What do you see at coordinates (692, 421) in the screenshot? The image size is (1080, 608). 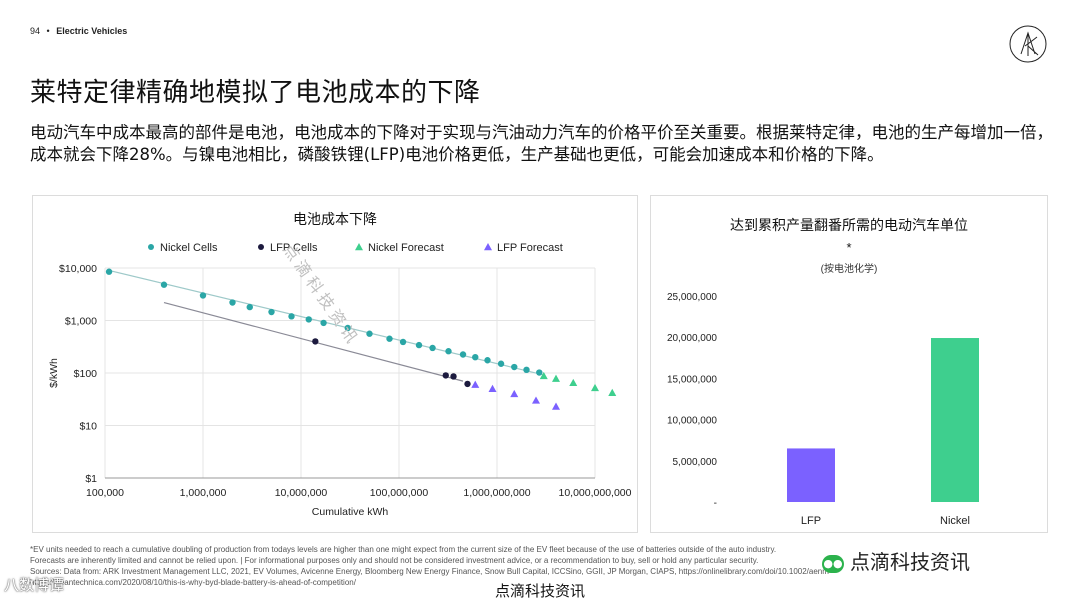 I see `y-tick-label: 10,000,000` at bounding box center [692, 421].